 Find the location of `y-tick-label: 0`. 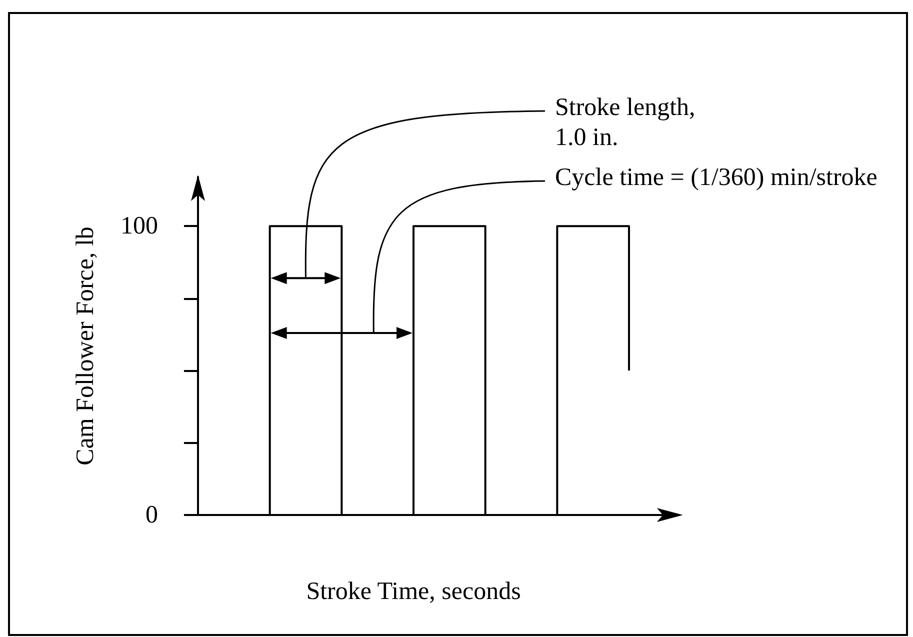

y-tick-label: 0 is located at coordinates (152, 515).